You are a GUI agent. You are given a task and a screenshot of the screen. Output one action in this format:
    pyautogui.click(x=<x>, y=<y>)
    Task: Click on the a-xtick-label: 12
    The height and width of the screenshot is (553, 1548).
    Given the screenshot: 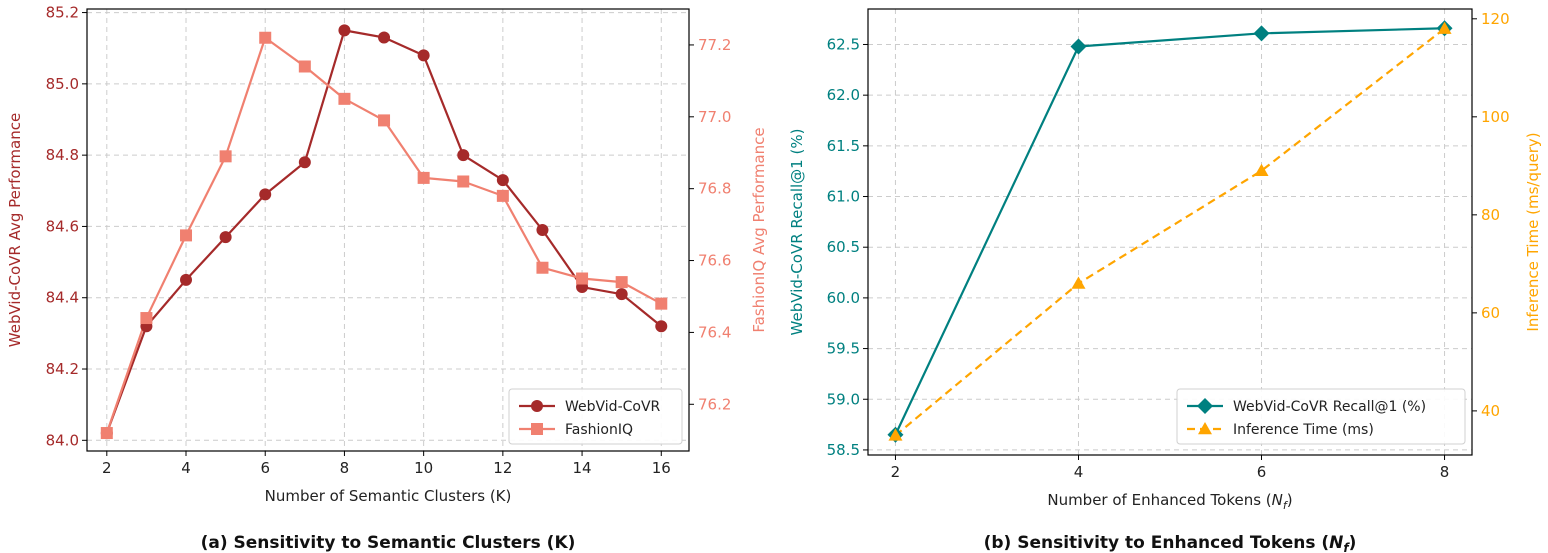 What is the action you would take?
    pyautogui.click(x=502, y=468)
    